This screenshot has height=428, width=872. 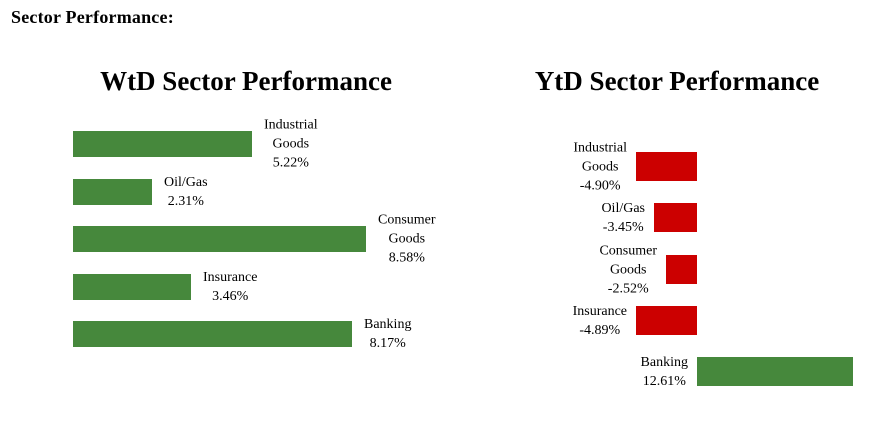 I want to click on value-label-oil-gas: 2.31%, so click(x=185, y=201).